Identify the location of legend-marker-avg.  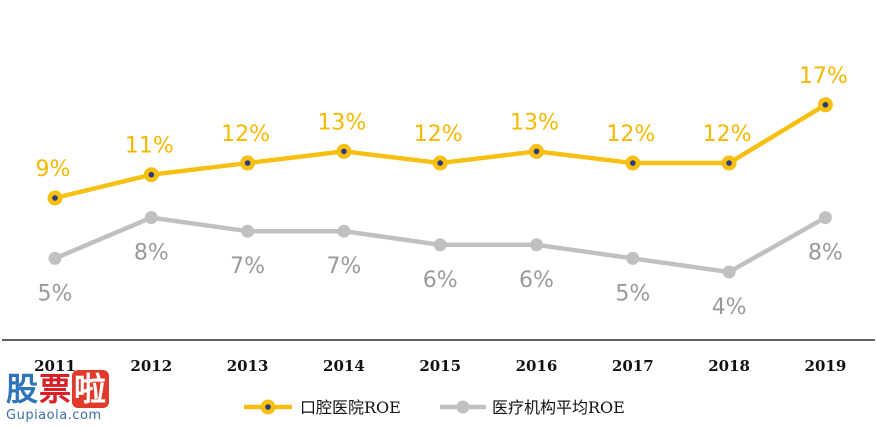
(463, 407).